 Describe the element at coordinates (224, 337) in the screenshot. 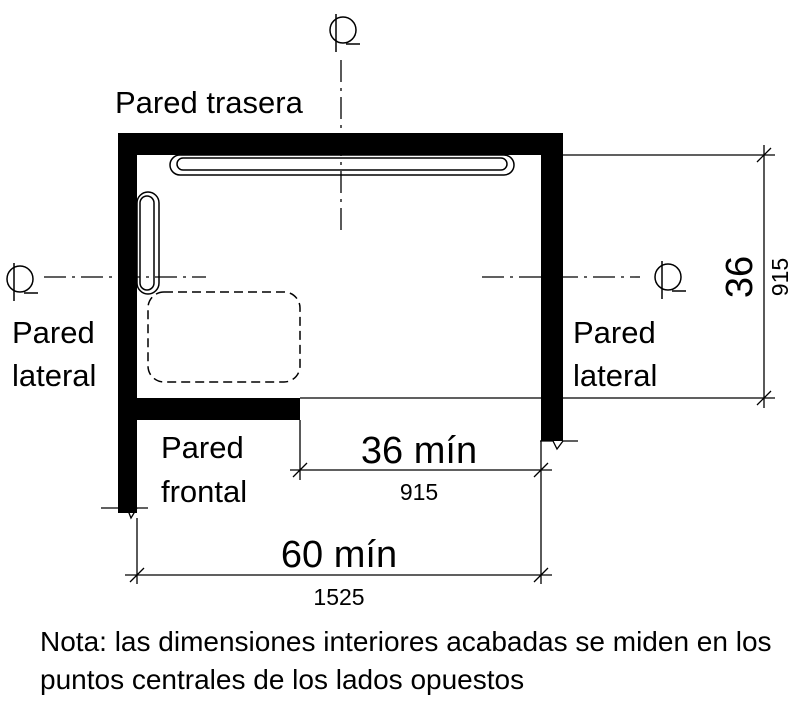

I see `seat-outline` at that location.